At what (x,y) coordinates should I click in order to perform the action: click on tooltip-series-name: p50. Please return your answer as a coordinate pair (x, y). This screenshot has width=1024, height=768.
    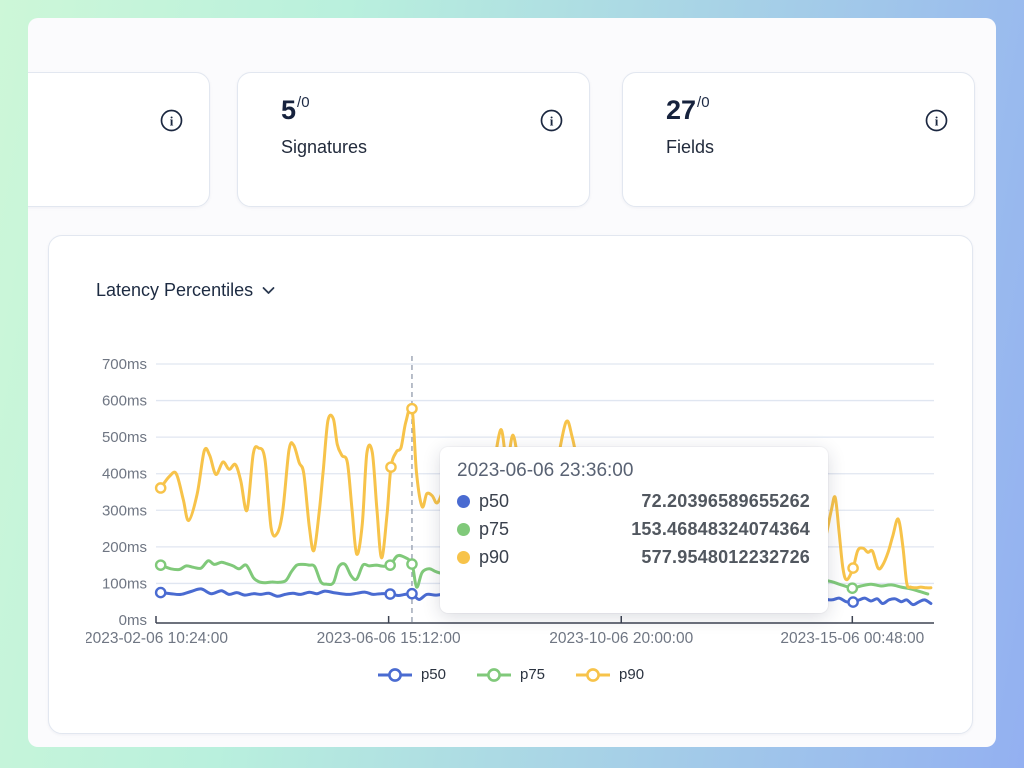
    Looking at the image, I should click on (494, 501).